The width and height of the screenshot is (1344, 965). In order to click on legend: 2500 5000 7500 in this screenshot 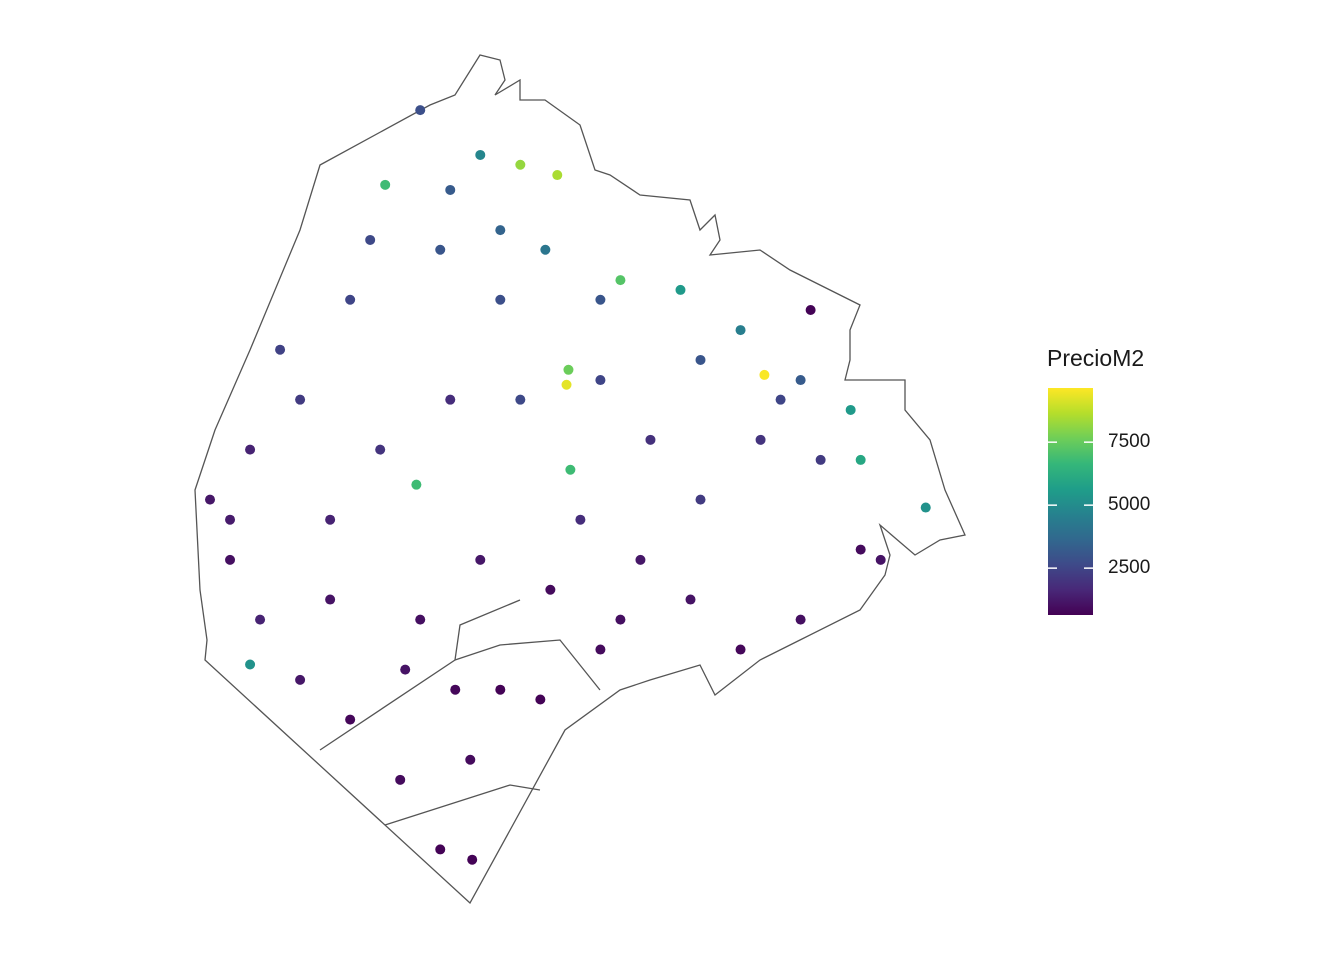, I will do `click(1099, 504)`.